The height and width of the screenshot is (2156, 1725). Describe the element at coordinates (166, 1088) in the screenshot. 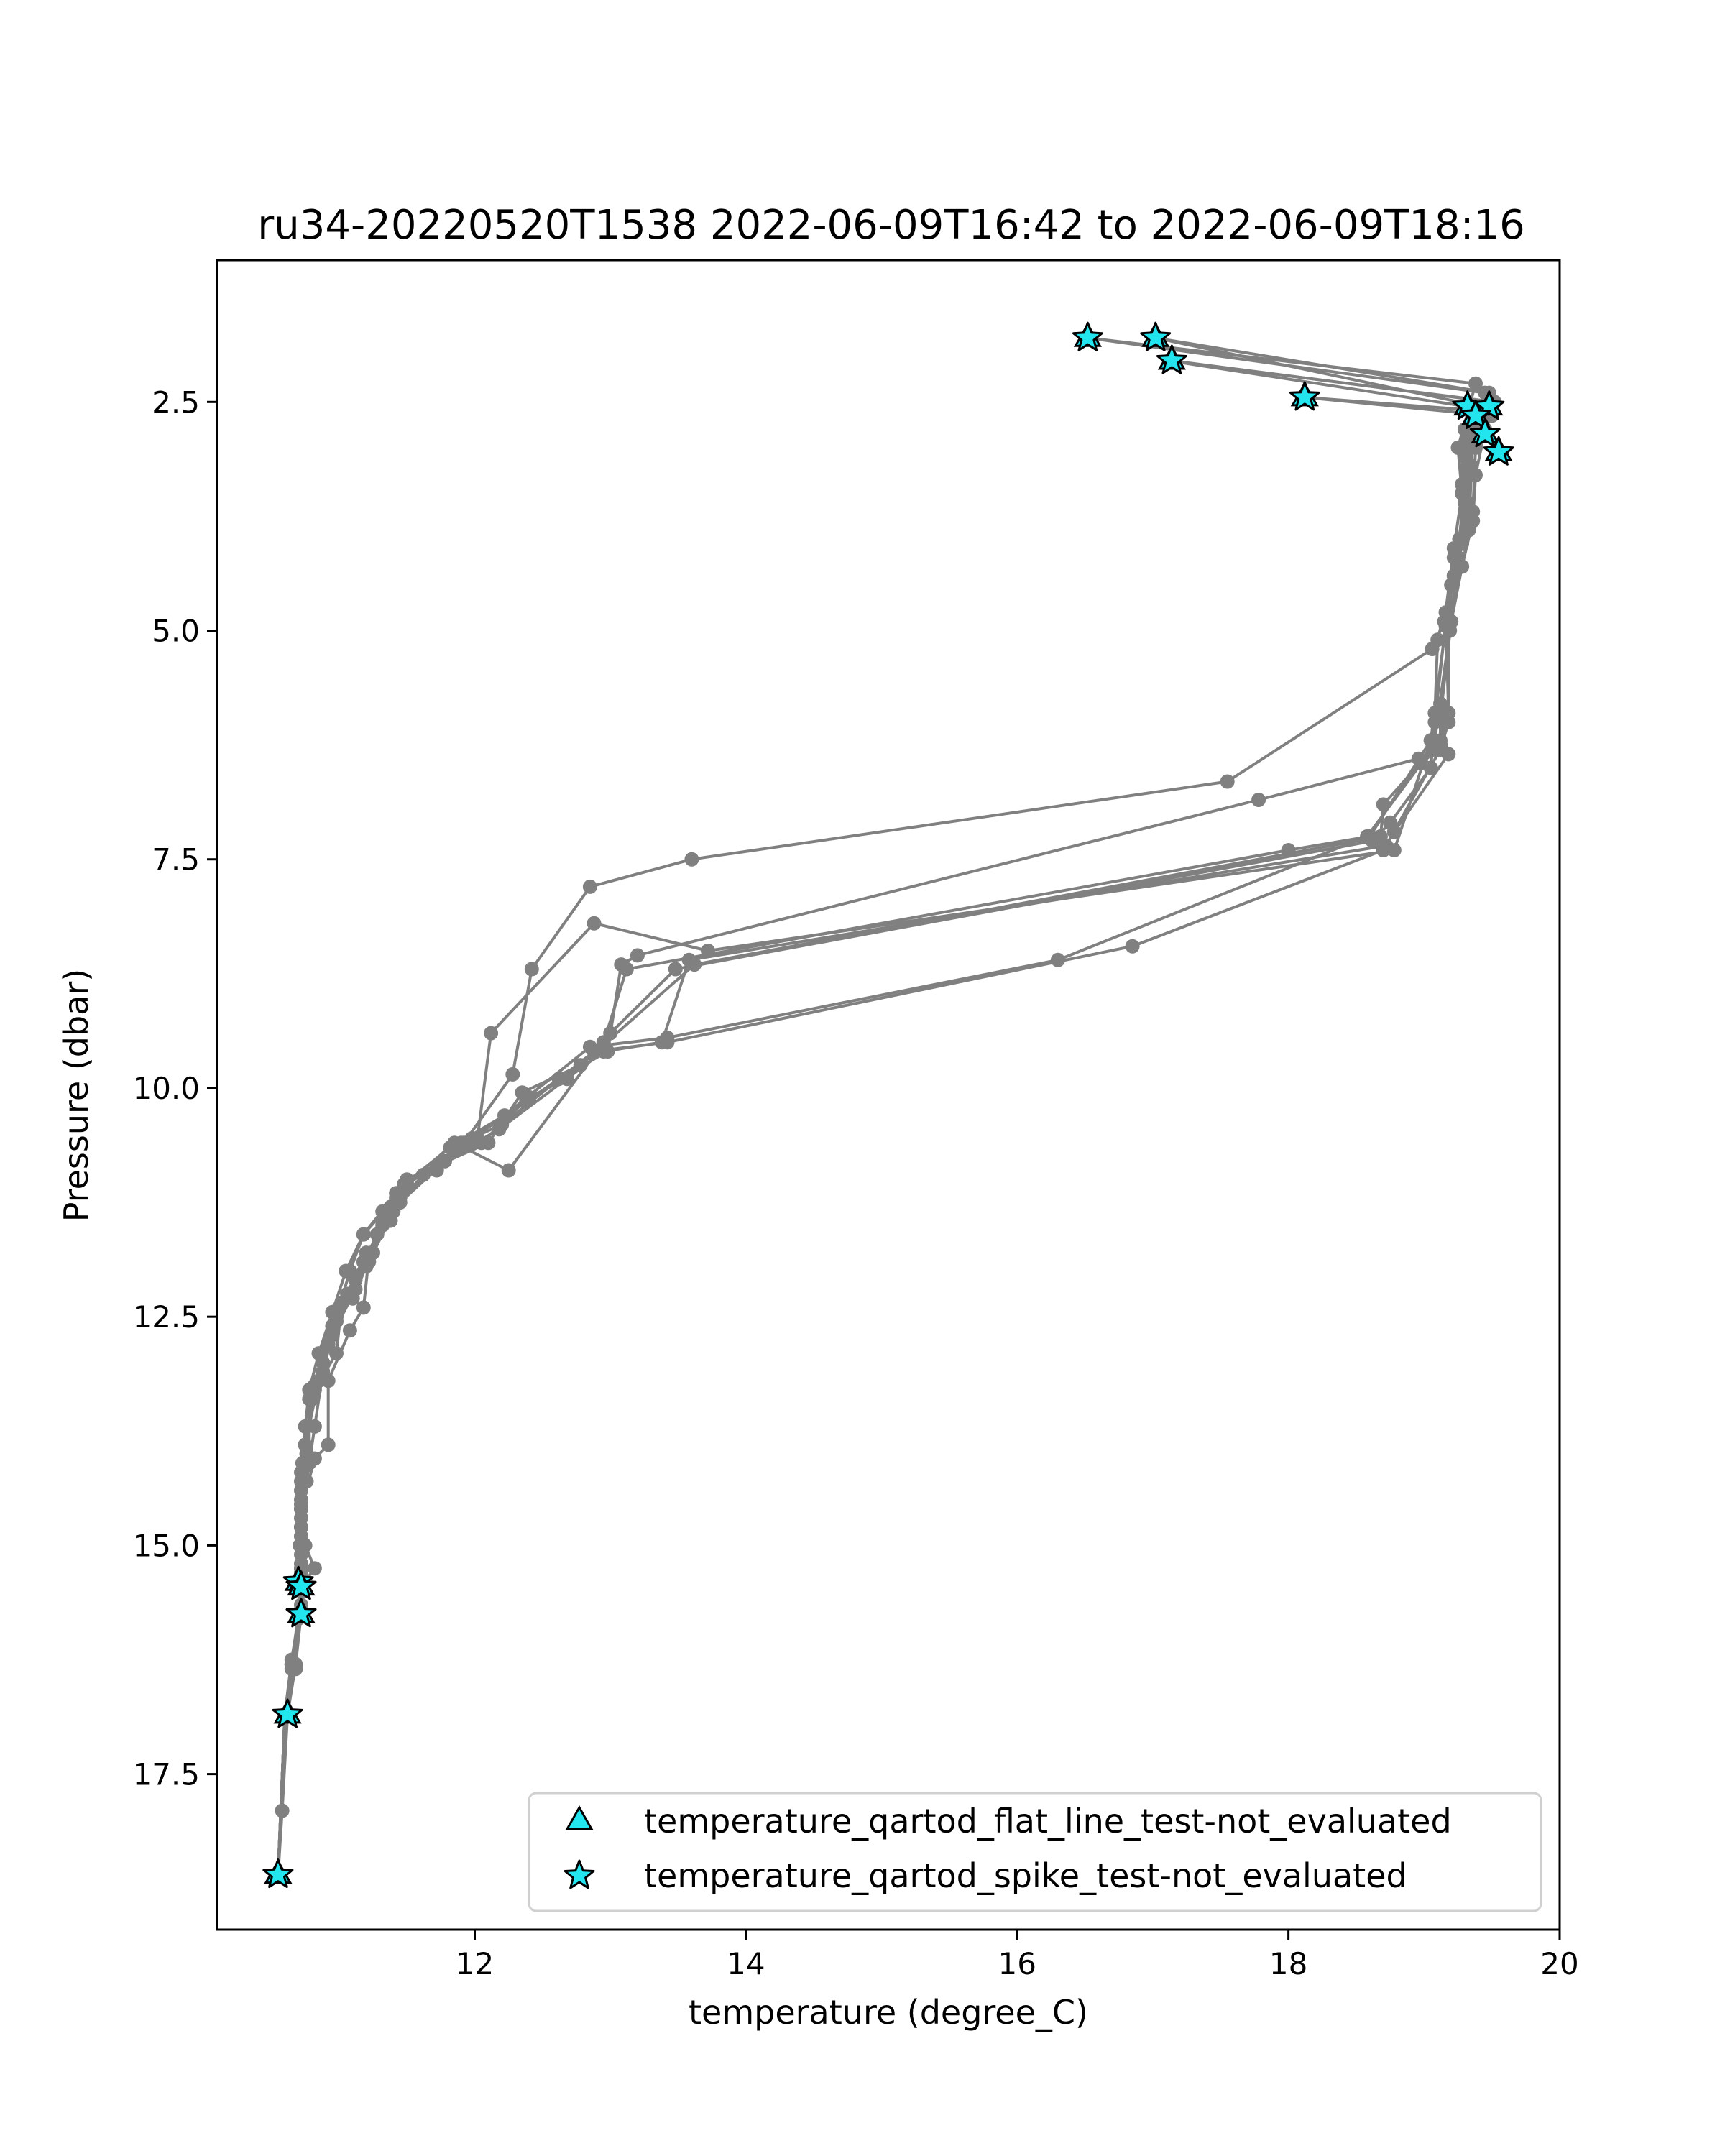

I see `y-tick-label: 10.0` at that location.